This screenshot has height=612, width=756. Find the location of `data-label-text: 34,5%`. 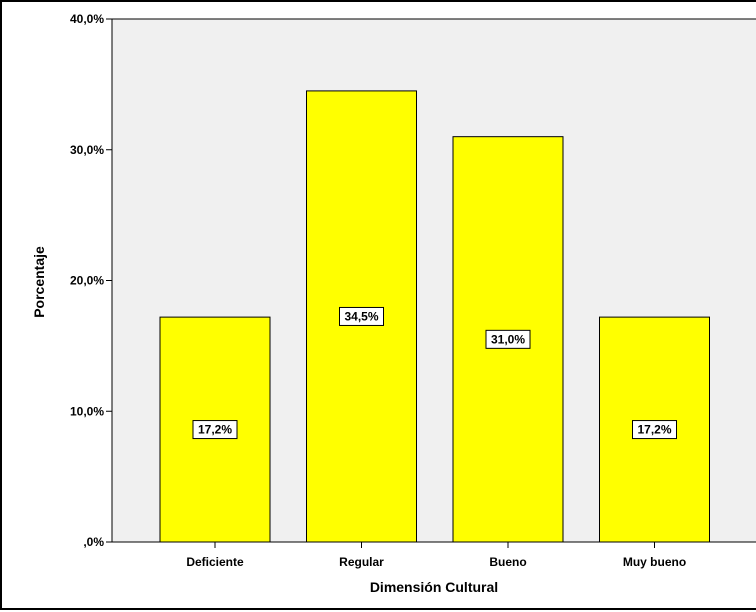

data-label-text: 34,5% is located at coordinates (361, 316).